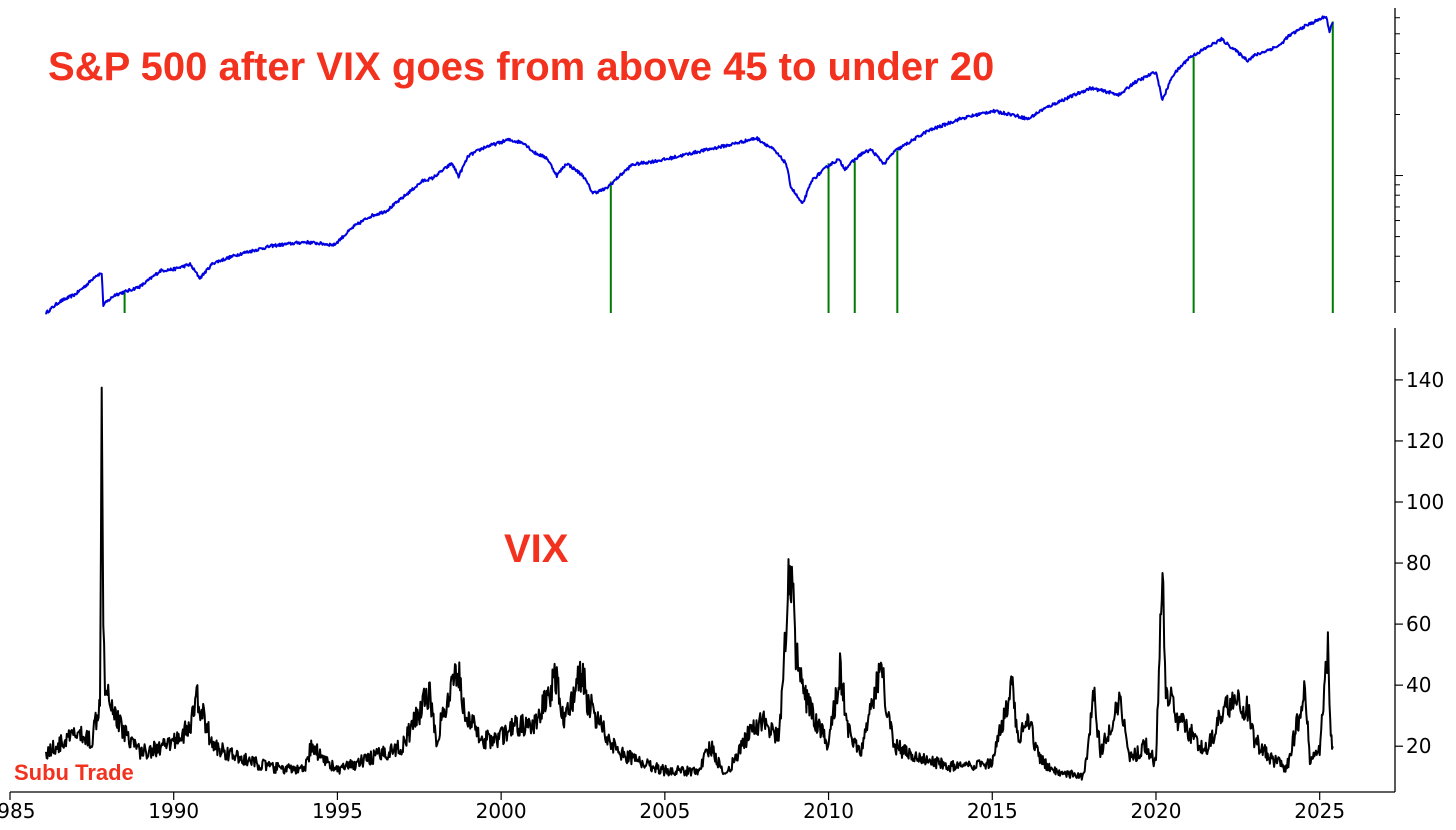 Image resolution: width=1456 pixels, height=830 pixels. I want to click on x-axis-ticks: 1985 1990 1995 2000 2005 2010 2015 2020 2025, so click(672, 807).